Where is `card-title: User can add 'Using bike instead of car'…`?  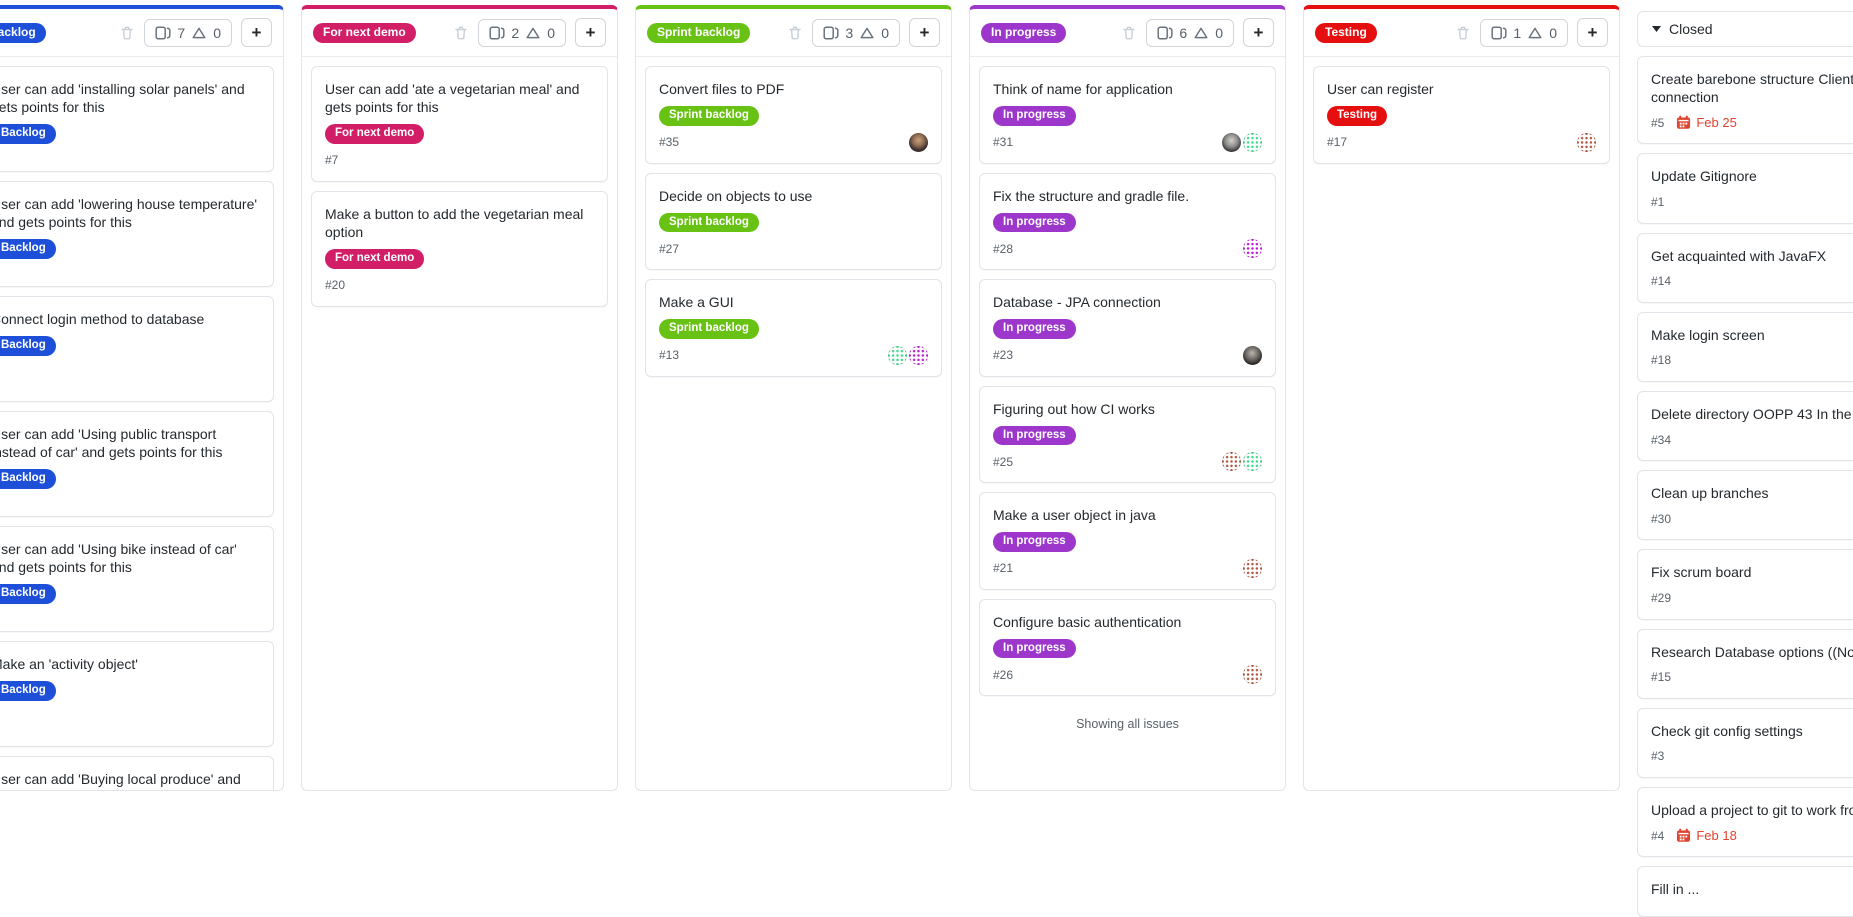 card-title: User can add 'Using bike instead of car'… is located at coordinates (118, 558).